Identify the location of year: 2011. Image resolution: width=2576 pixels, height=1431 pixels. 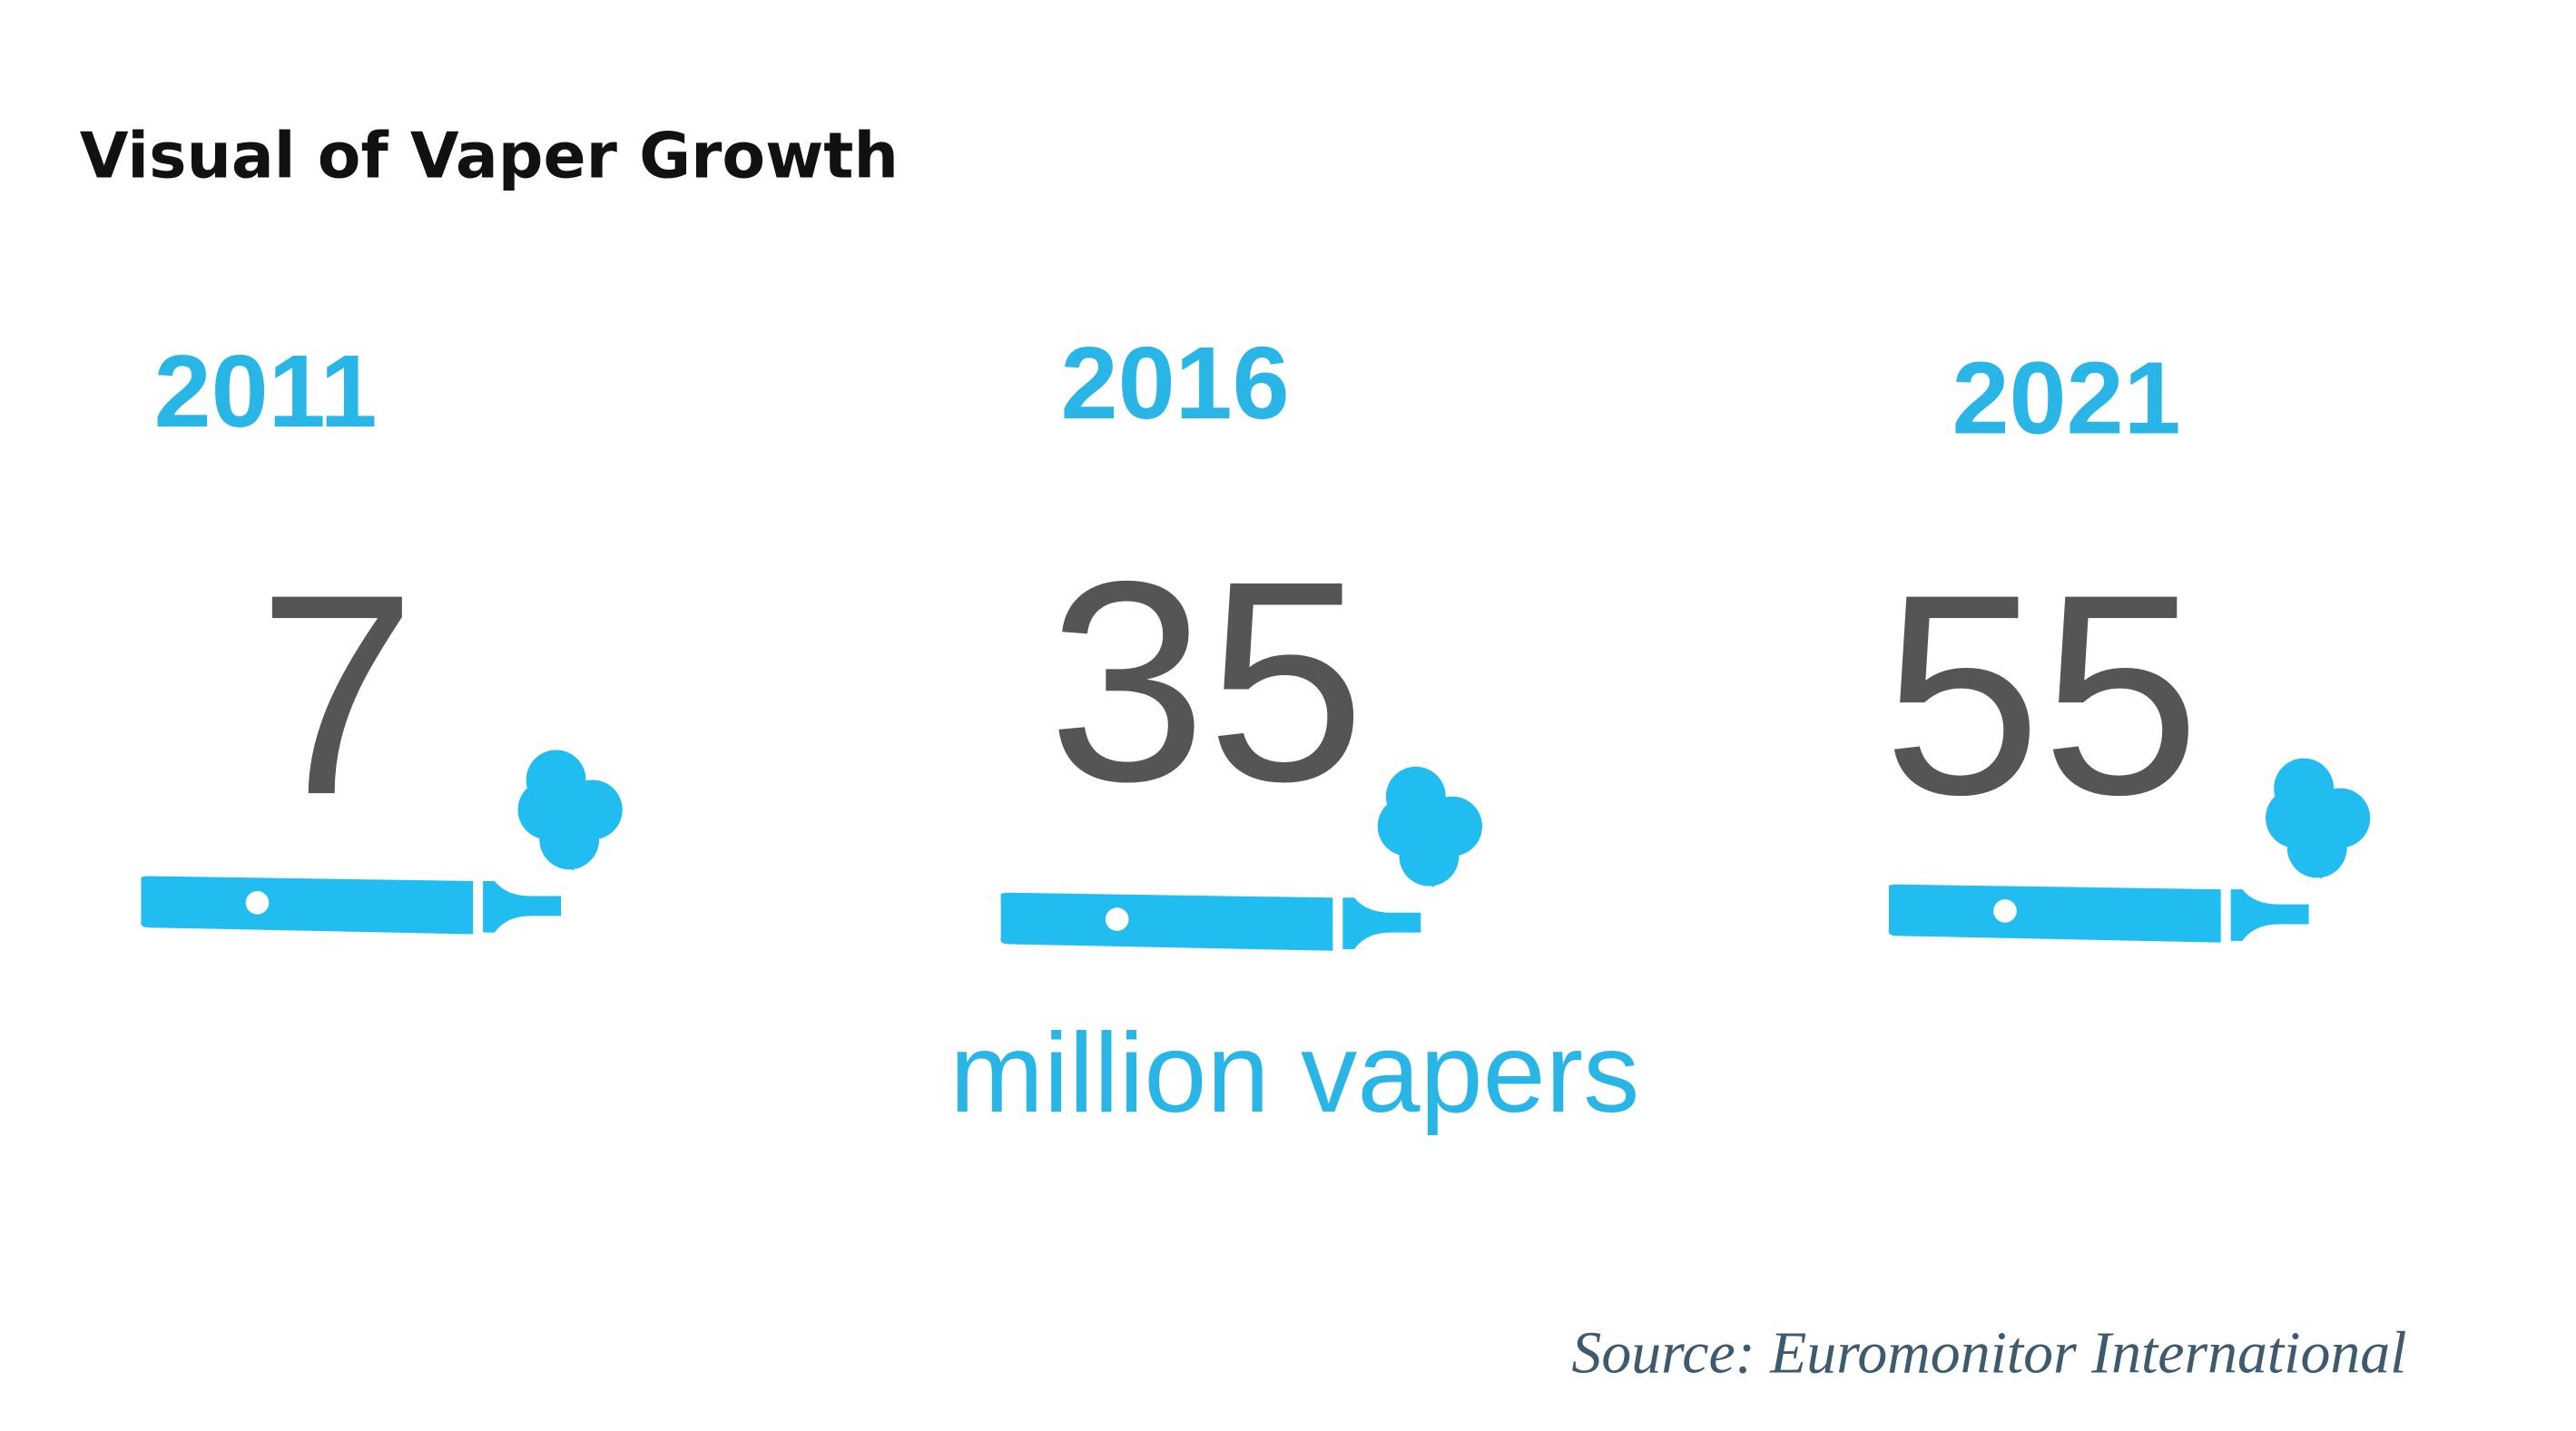
(266, 391).